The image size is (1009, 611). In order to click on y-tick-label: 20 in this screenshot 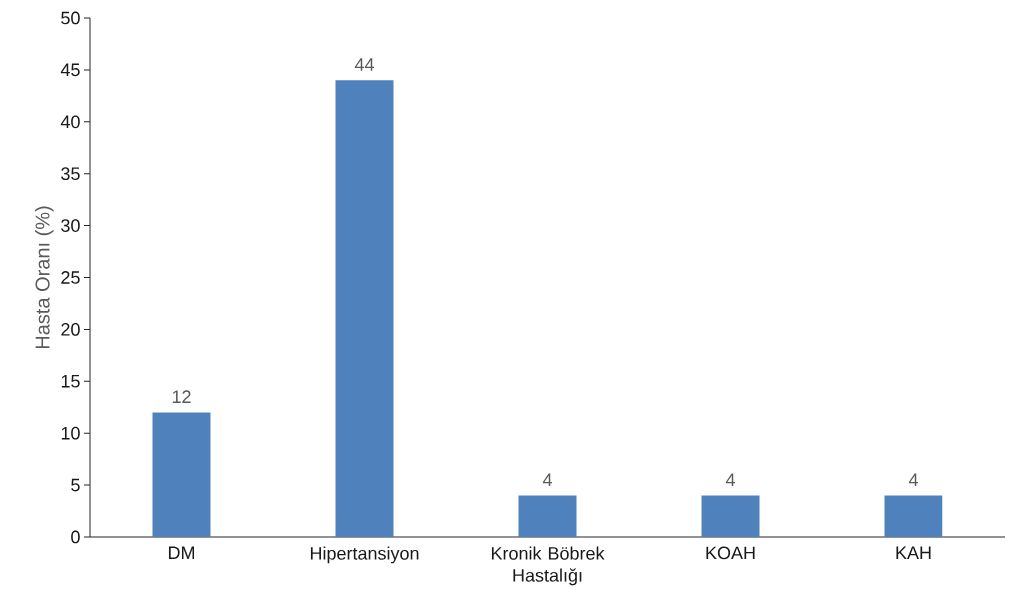, I will do `click(70, 329)`.